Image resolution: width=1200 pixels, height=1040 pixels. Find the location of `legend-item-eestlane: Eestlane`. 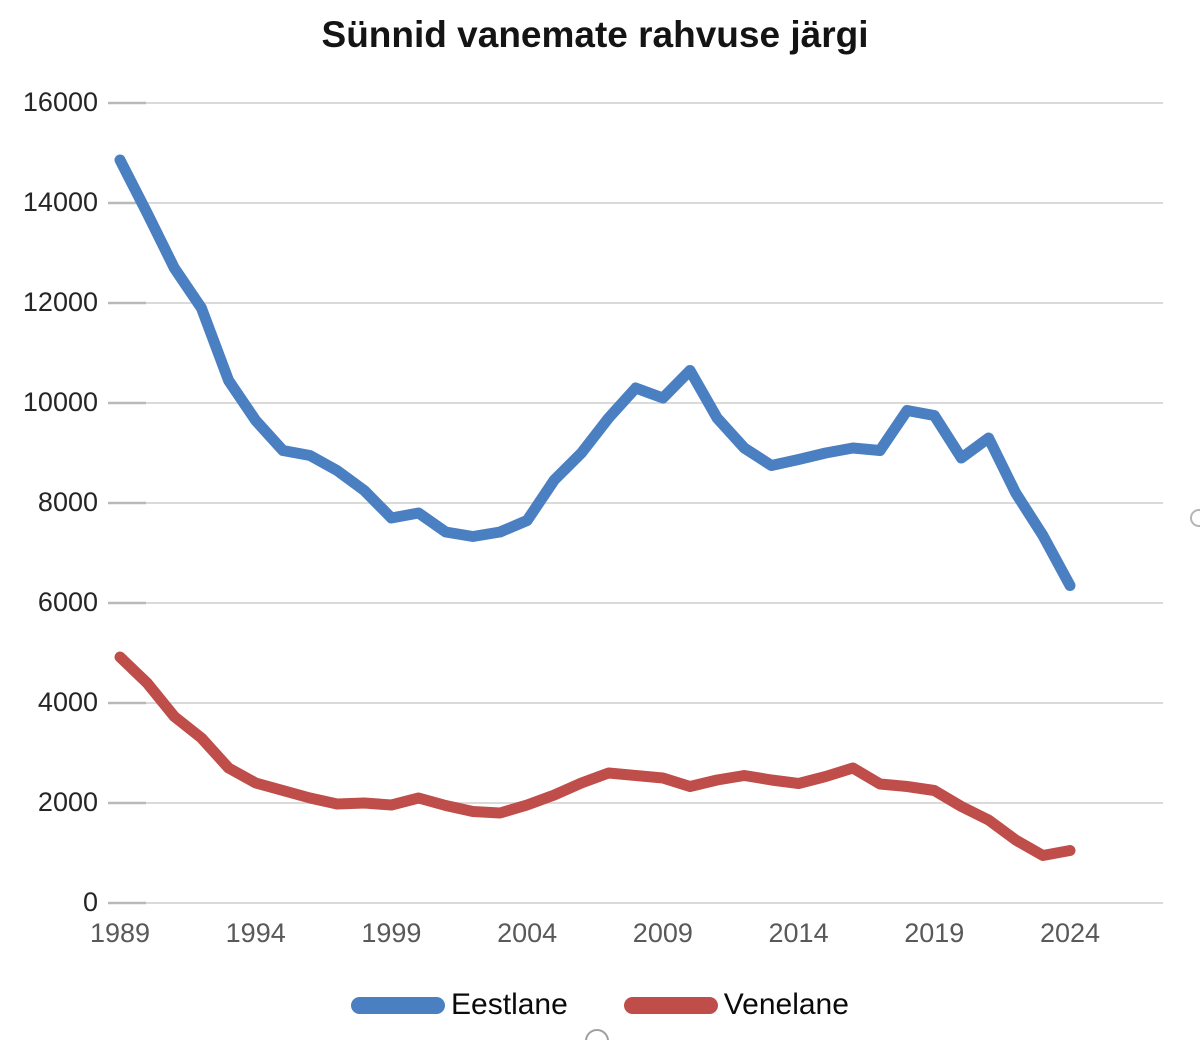

legend-item-eestlane: Eestlane is located at coordinates (459, 1005).